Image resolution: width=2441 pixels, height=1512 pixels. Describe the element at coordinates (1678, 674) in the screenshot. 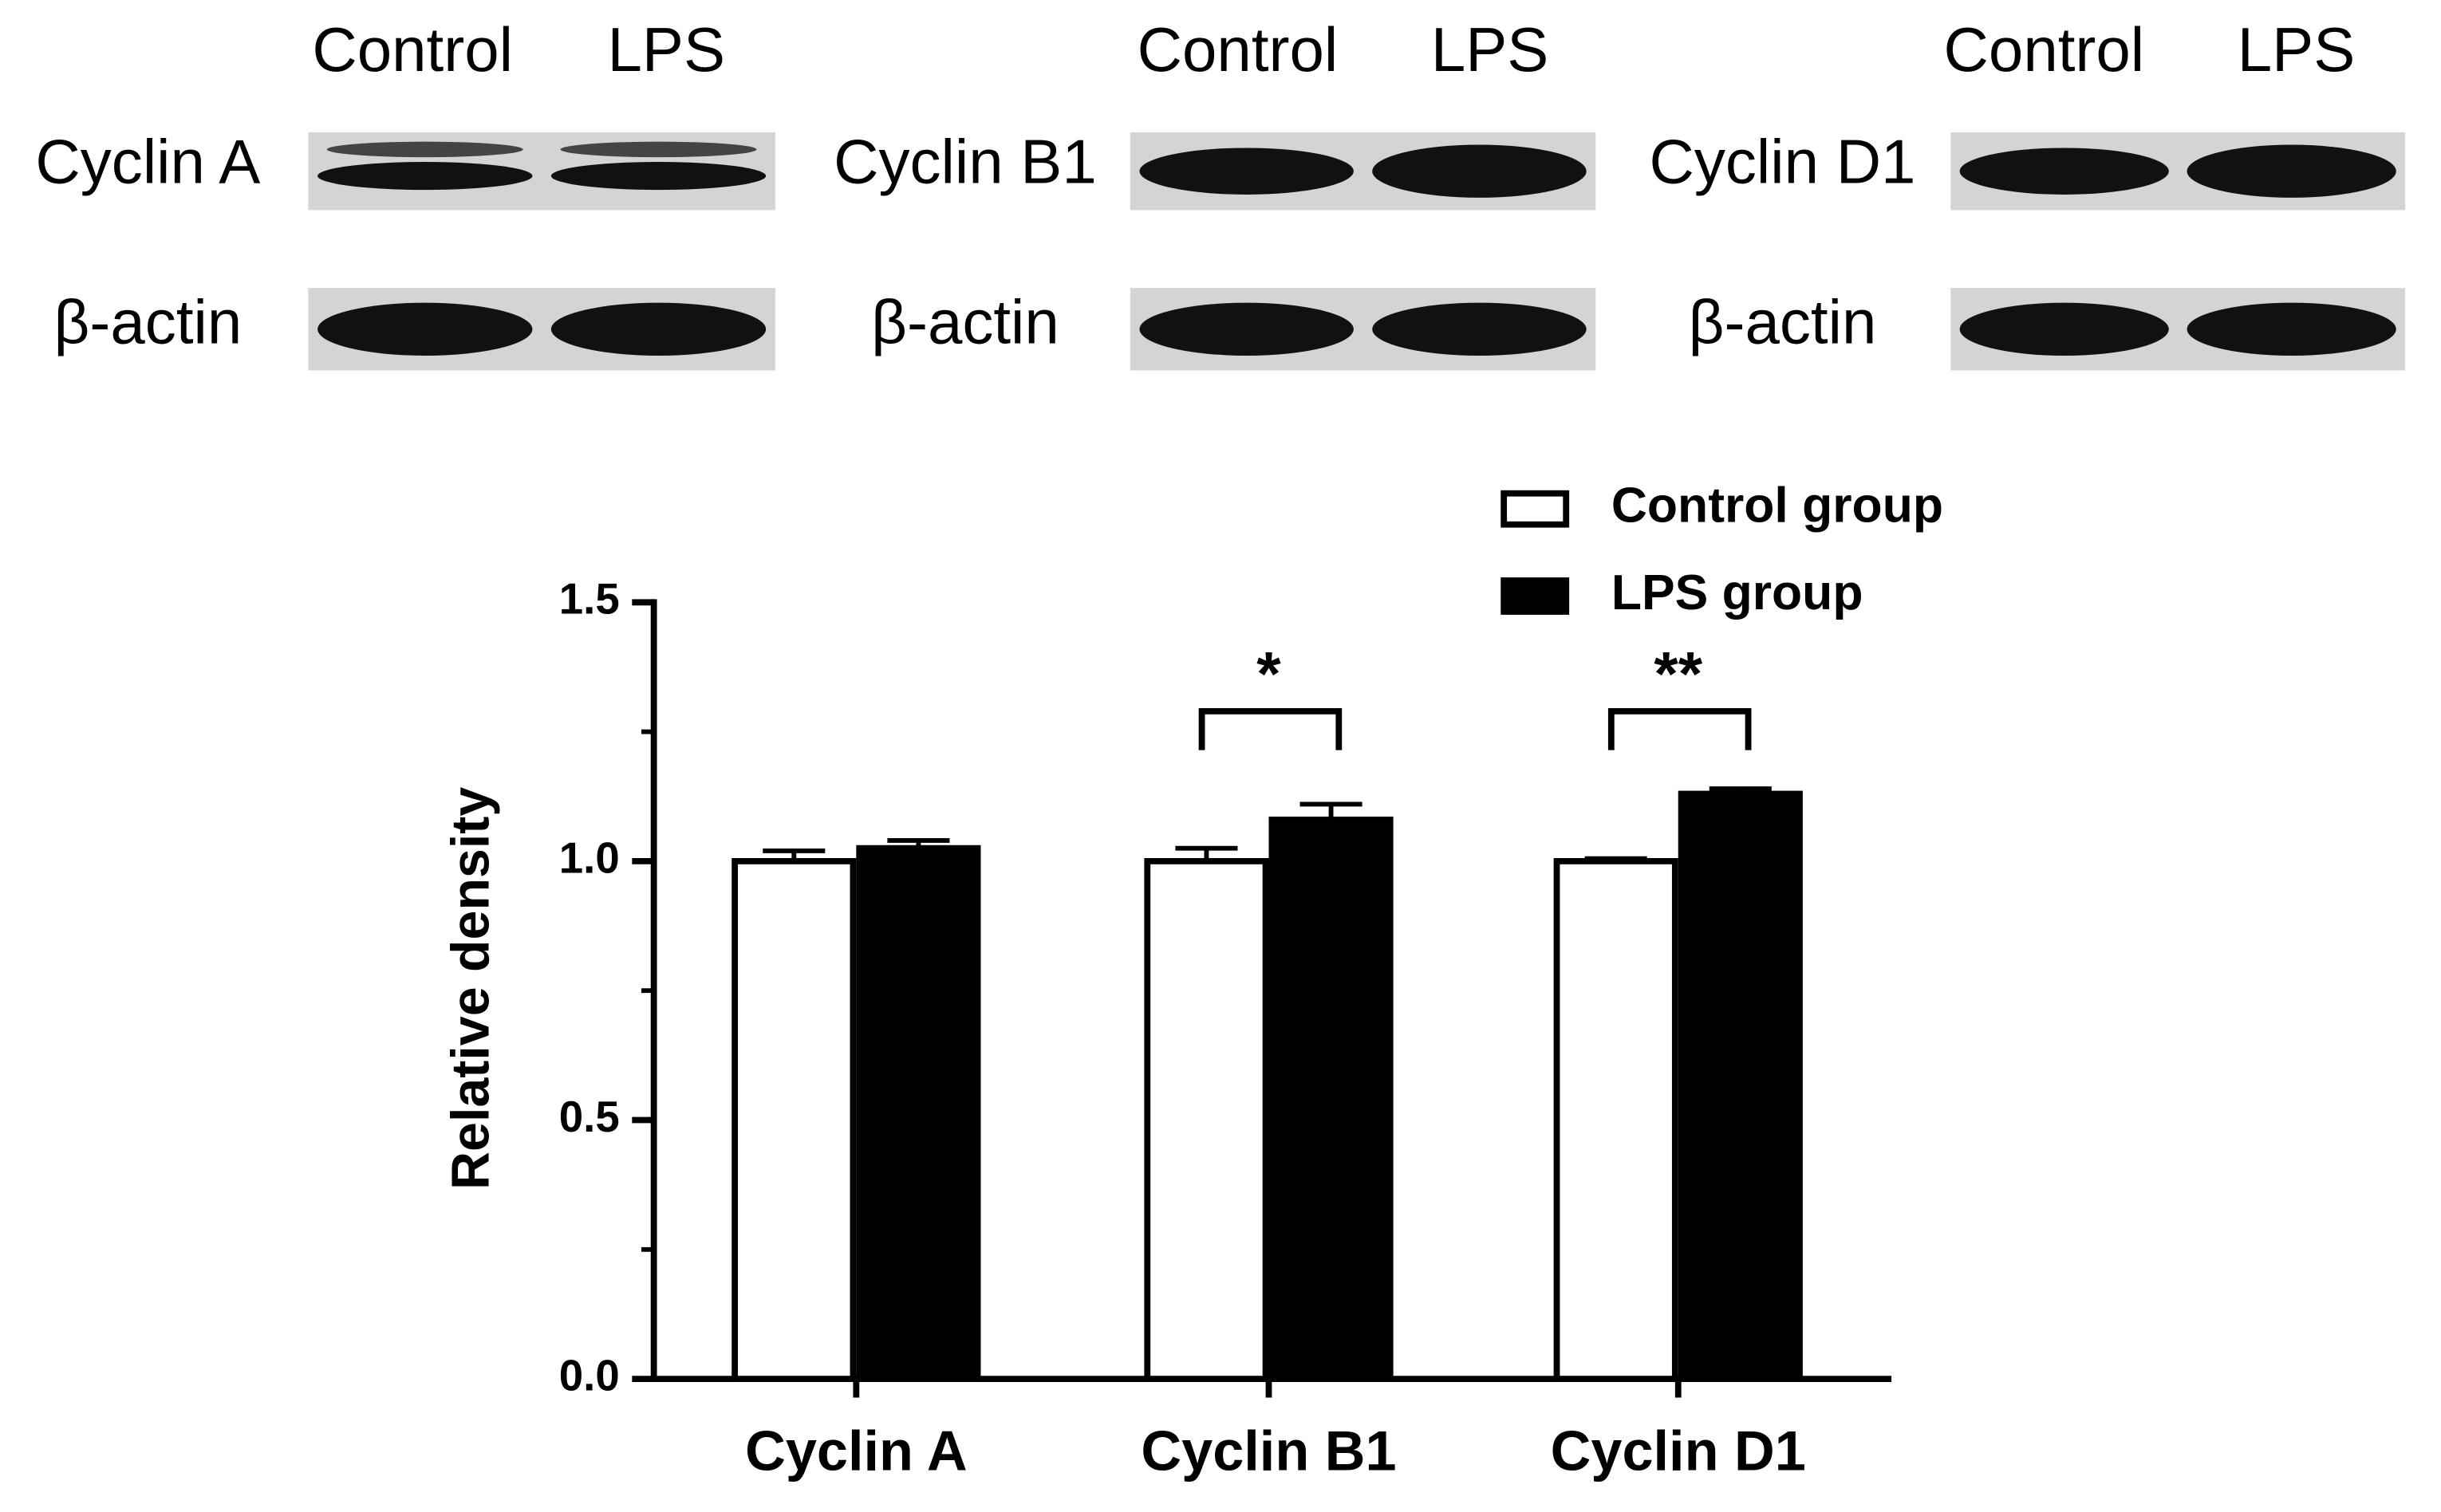

I see `significance-label: **` at that location.